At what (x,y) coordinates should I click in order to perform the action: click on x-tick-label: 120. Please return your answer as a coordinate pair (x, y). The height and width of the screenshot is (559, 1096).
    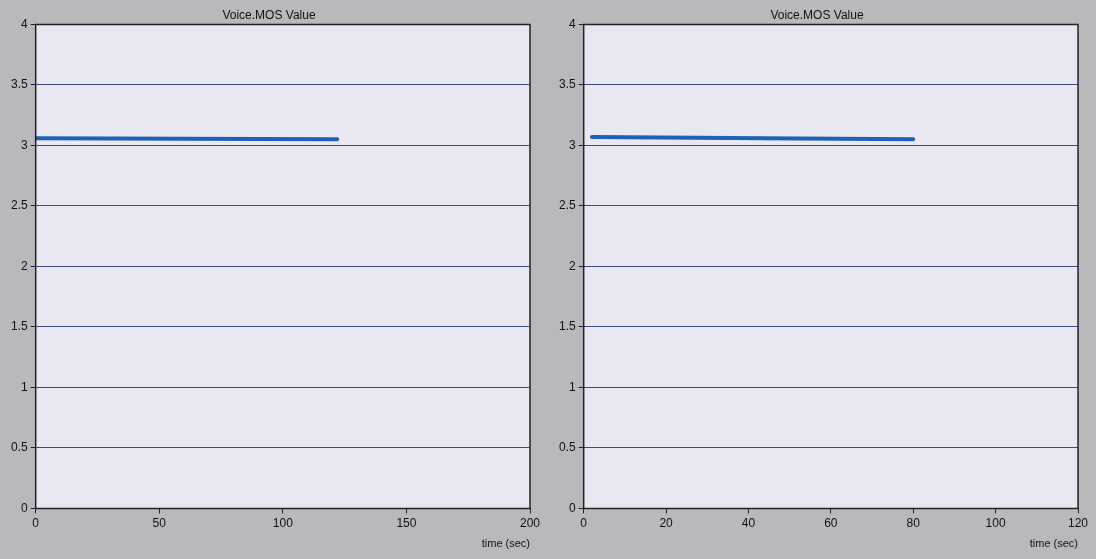
    Looking at the image, I should click on (1078, 522).